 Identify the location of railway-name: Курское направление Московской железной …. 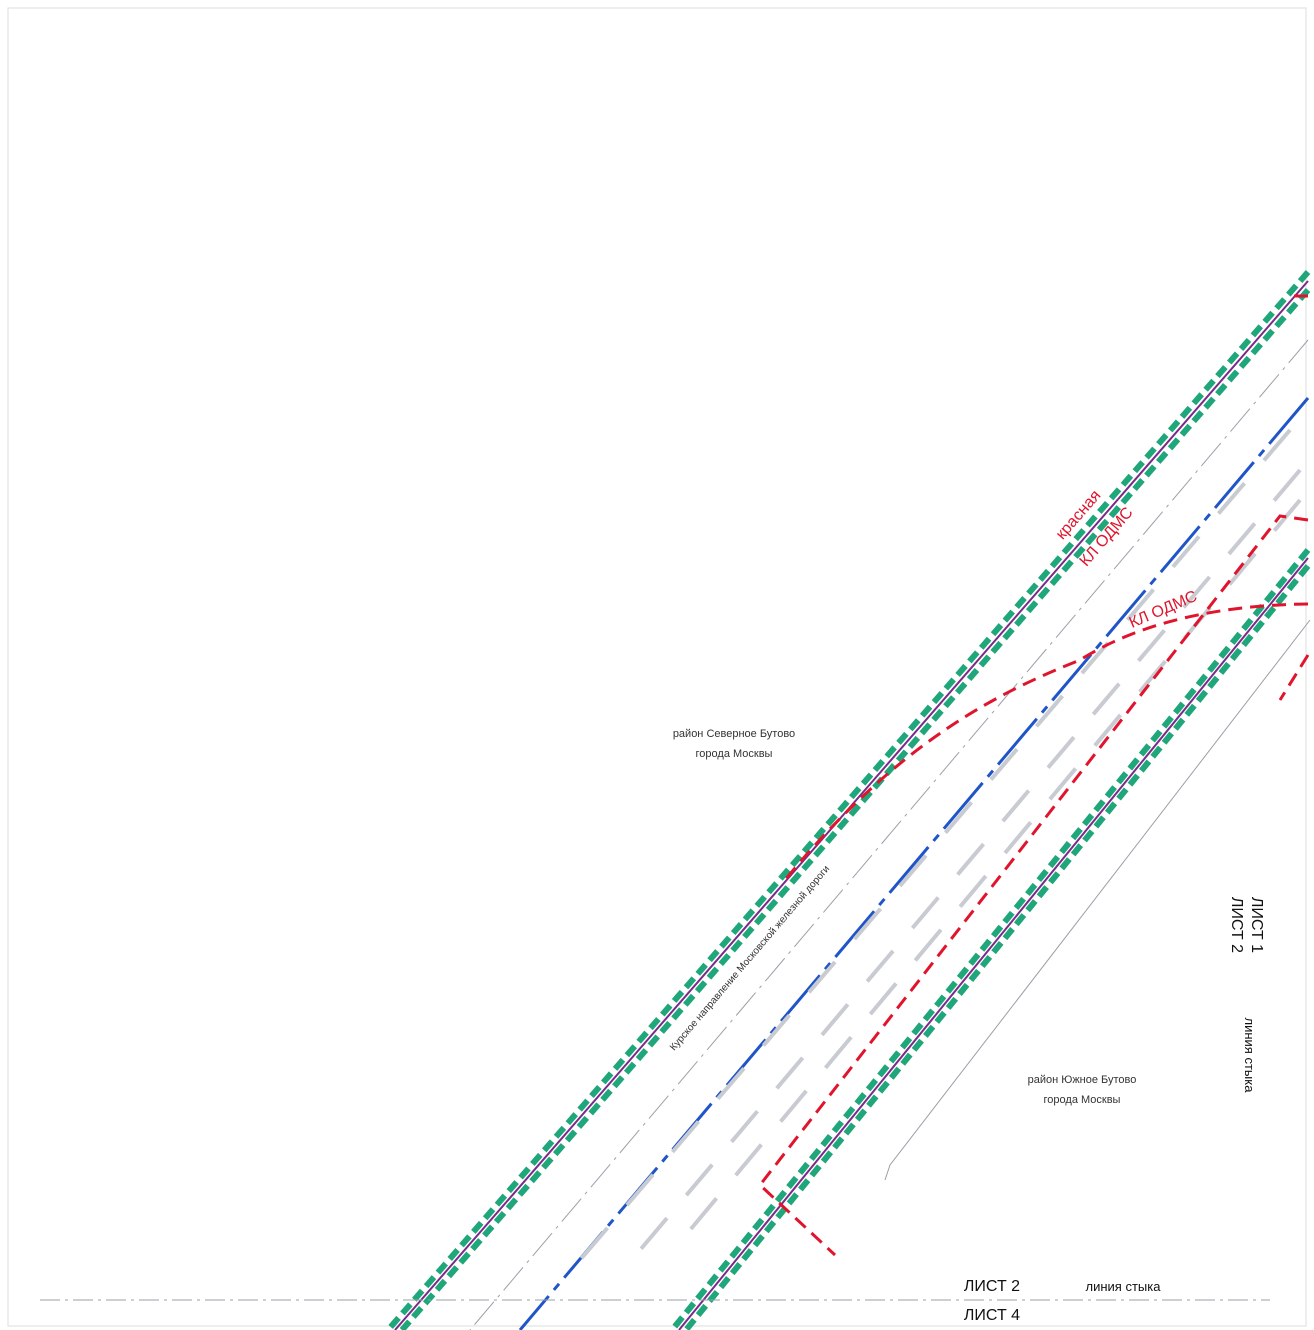
(750, 958).